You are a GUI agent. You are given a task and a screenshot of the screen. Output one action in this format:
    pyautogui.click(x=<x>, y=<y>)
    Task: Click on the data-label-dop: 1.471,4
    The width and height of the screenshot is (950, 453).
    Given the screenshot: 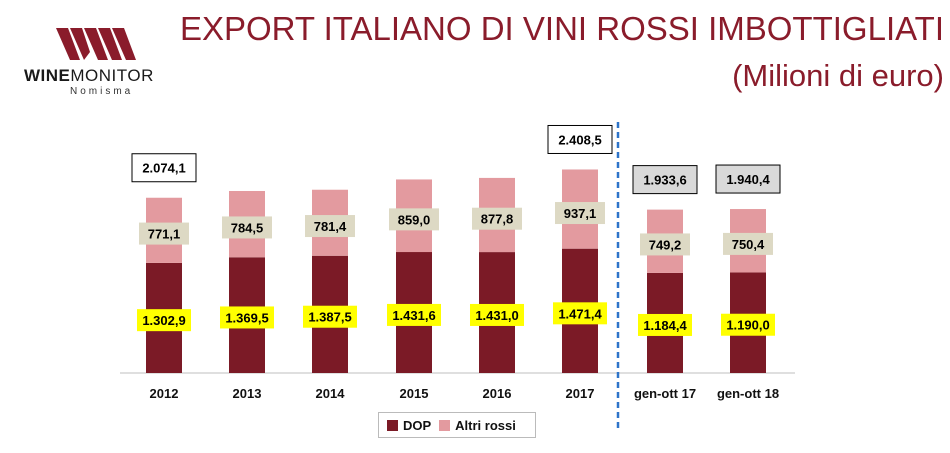 What is the action you would take?
    pyautogui.click(x=580, y=313)
    